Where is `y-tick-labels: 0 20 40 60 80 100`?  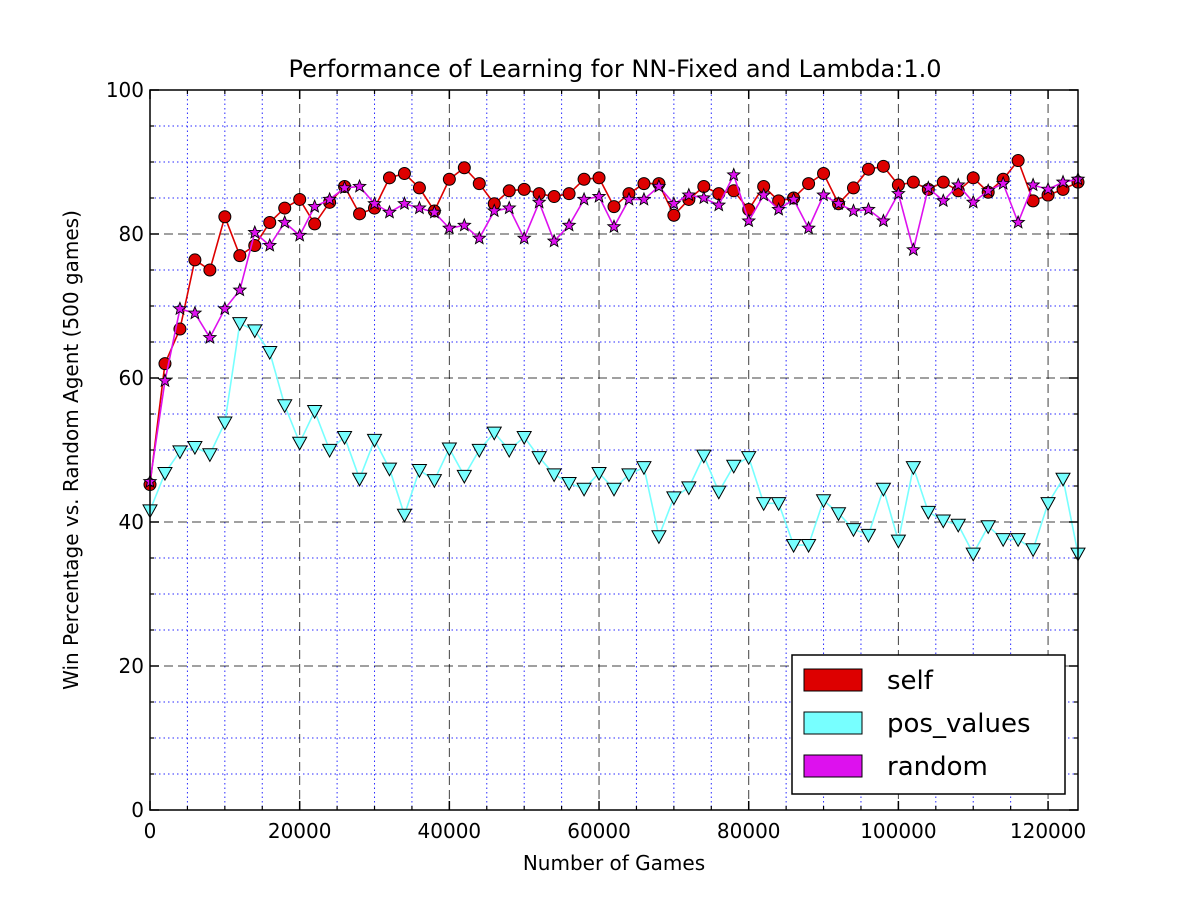 y-tick-labels: 0 20 40 60 80 100 is located at coordinates (125, 450).